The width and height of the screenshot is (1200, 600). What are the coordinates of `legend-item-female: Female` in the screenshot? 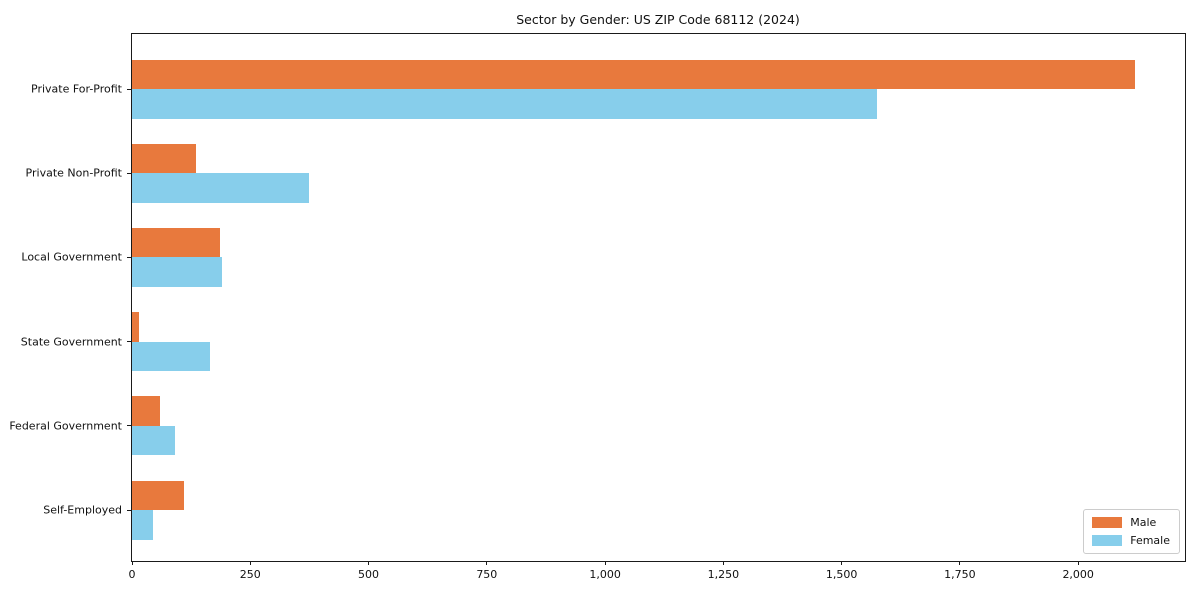 It's located at (1131, 540).